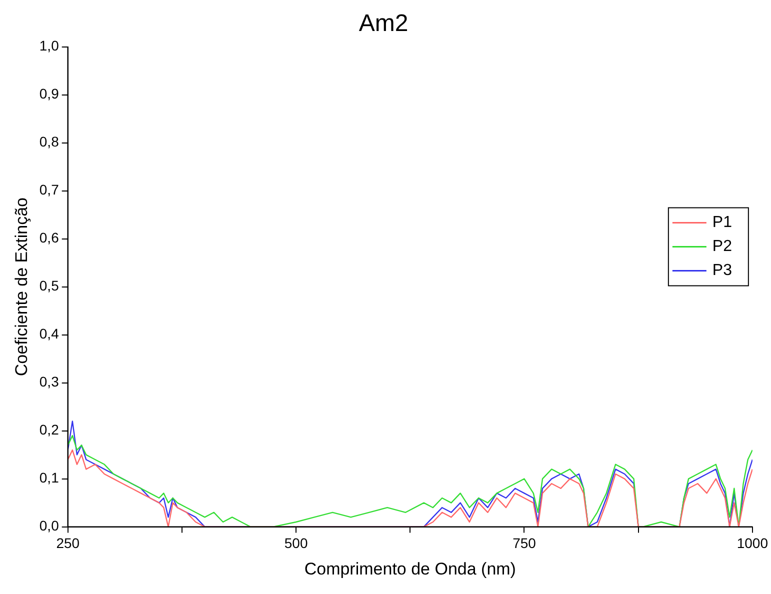 This screenshot has width=771, height=594. I want to click on y-tick-label: 0,6, so click(49, 238).